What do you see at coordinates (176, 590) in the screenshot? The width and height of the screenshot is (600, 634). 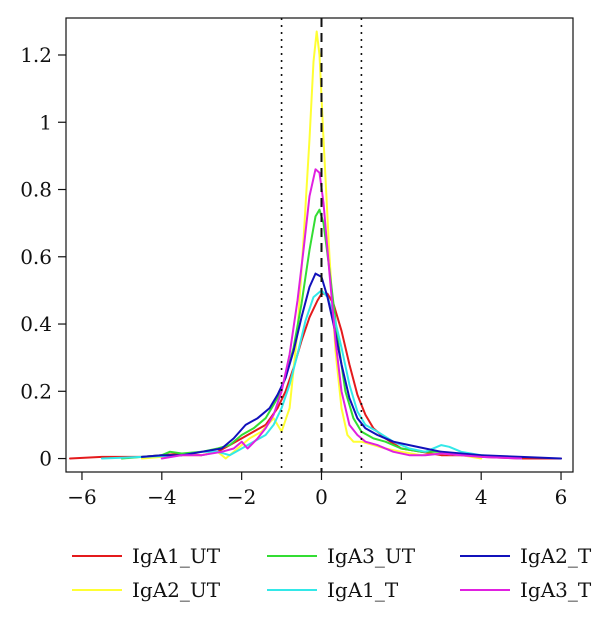 I see `legend-label: IgA2_UT` at bounding box center [176, 590].